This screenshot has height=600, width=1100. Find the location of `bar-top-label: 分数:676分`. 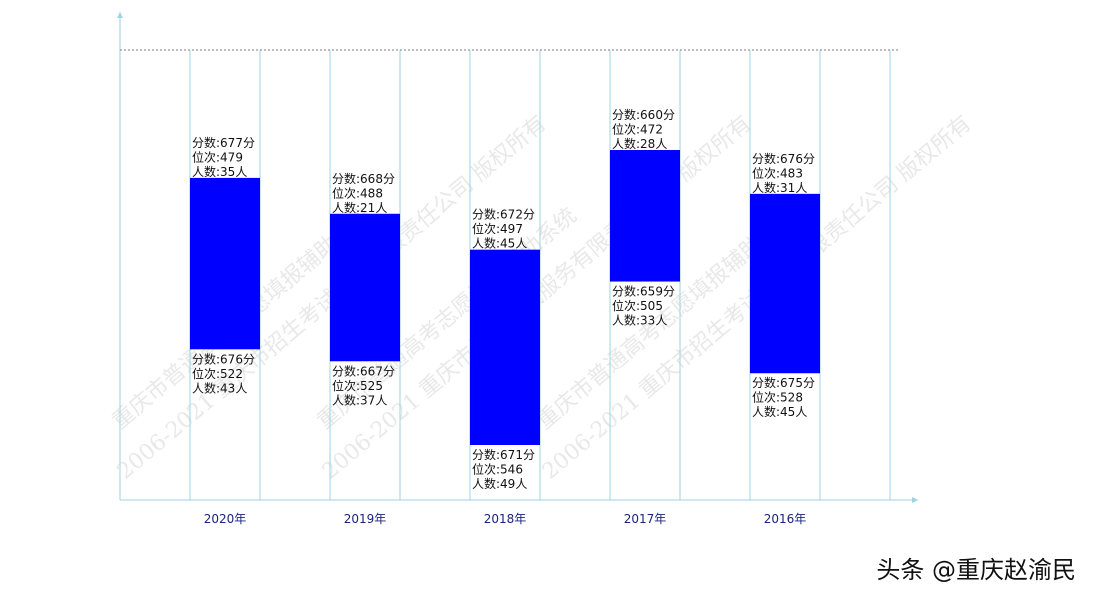

bar-top-label: 分数:676分 is located at coordinates (783, 158).